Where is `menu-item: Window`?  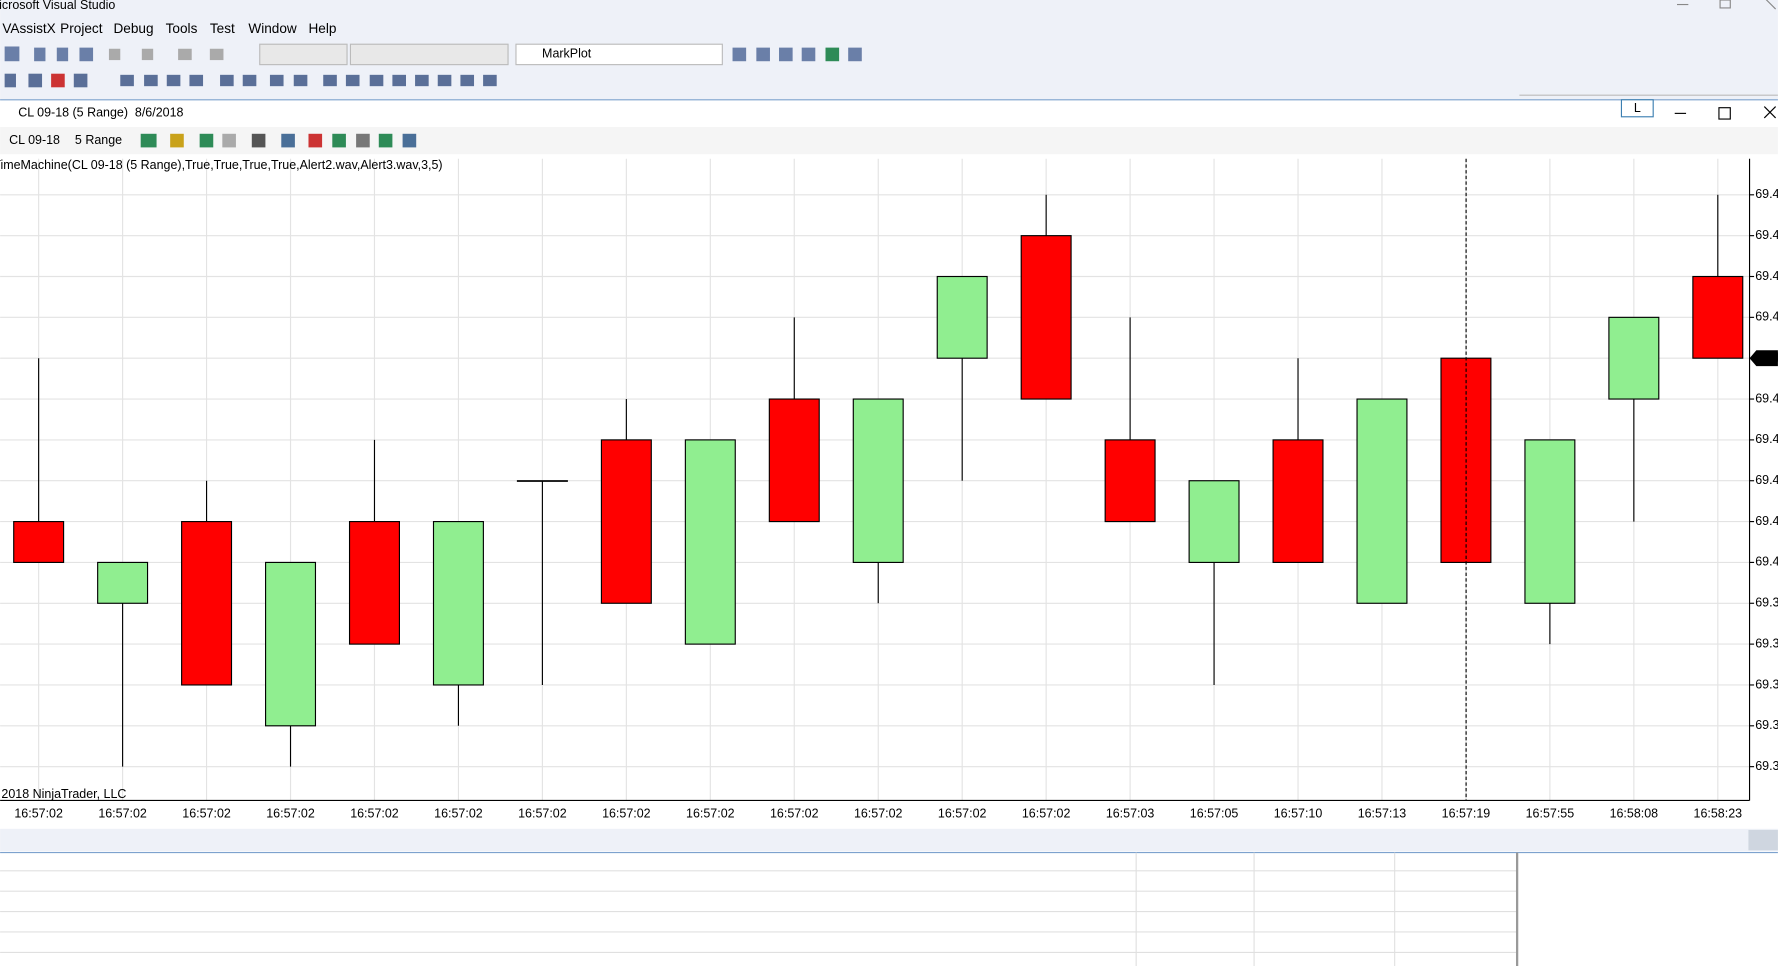 menu-item: Window is located at coordinates (272, 28).